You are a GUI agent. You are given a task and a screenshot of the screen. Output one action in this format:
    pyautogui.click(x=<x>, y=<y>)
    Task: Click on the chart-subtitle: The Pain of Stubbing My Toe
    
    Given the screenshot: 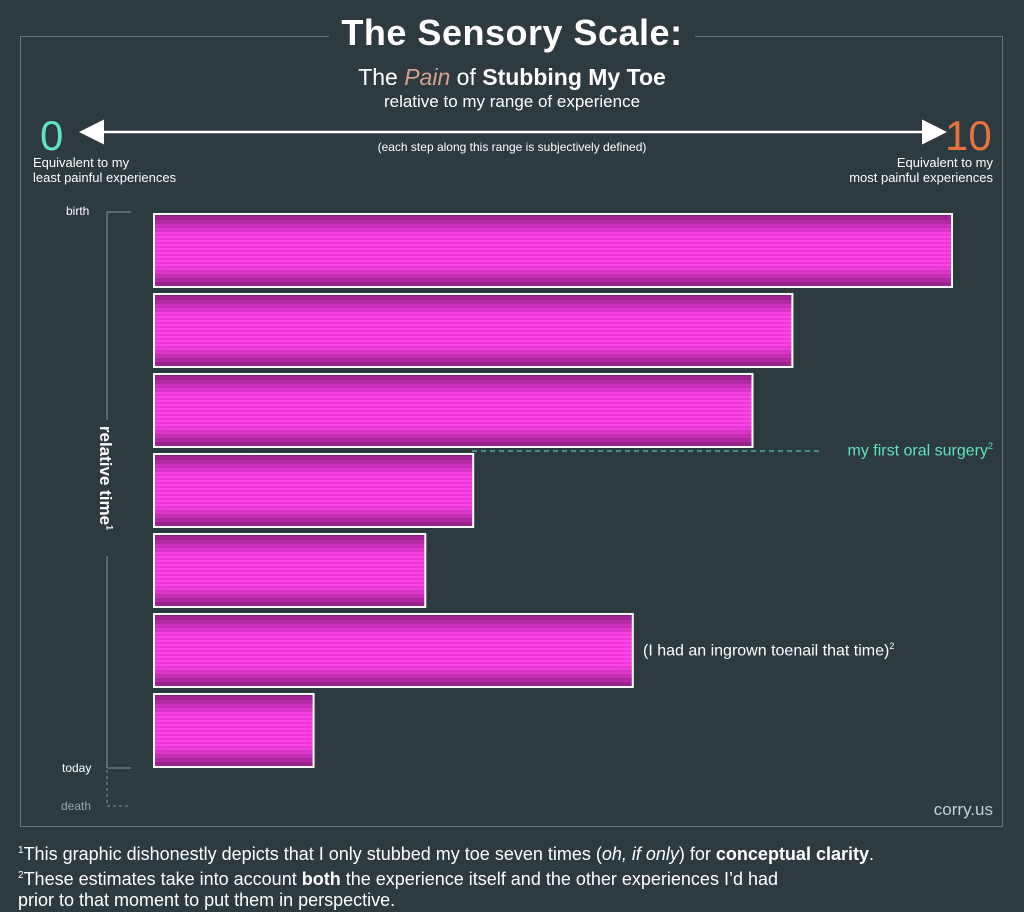 What is the action you would take?
    pyautogui.click(x=512, y=77)
    